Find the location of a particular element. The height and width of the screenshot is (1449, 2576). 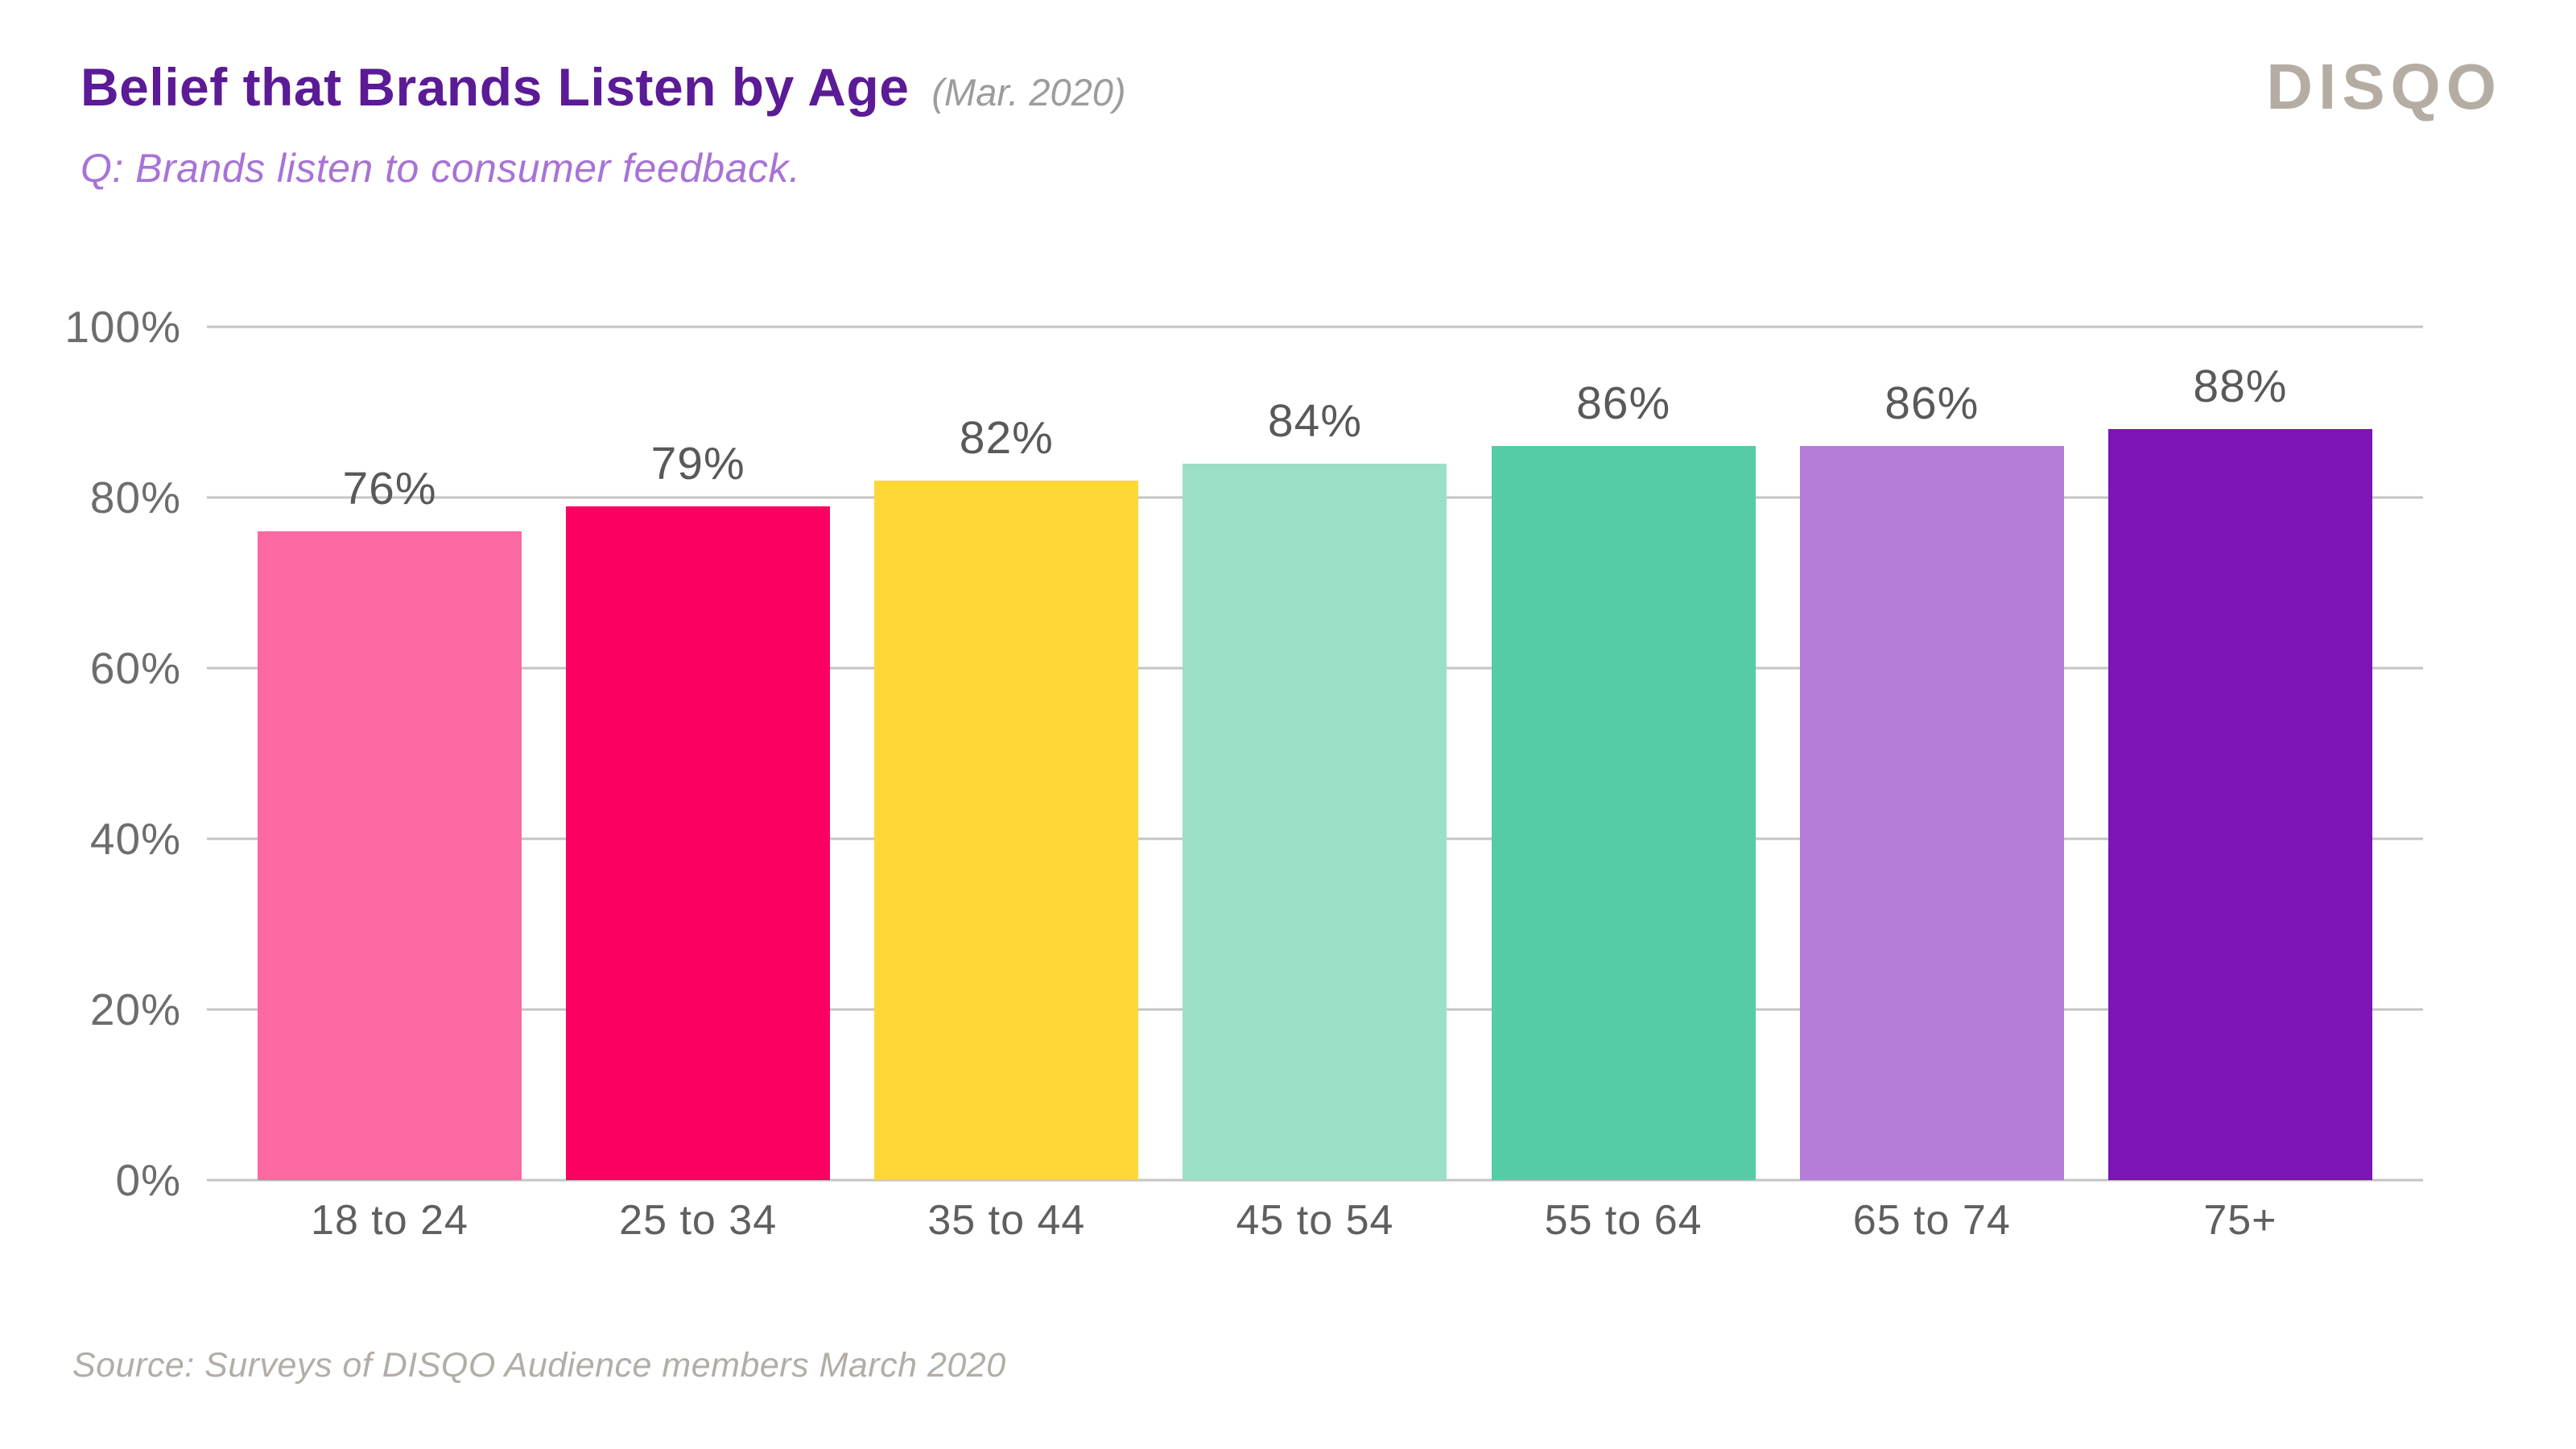

y-axis-tick-label: 40% is located at coordinates (135, 839).